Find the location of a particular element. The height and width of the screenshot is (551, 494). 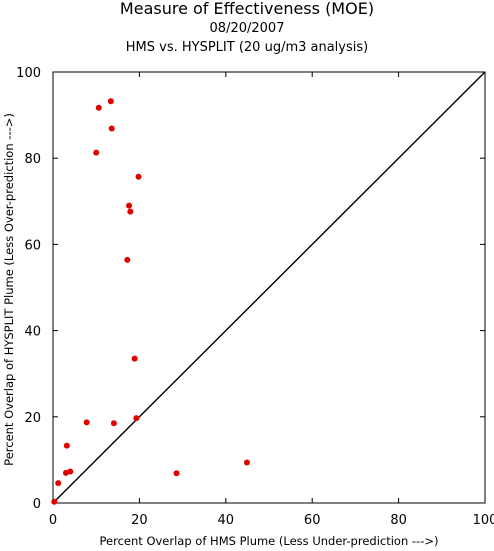

y-tick-label: 100 is located at coordinates (28, 73).